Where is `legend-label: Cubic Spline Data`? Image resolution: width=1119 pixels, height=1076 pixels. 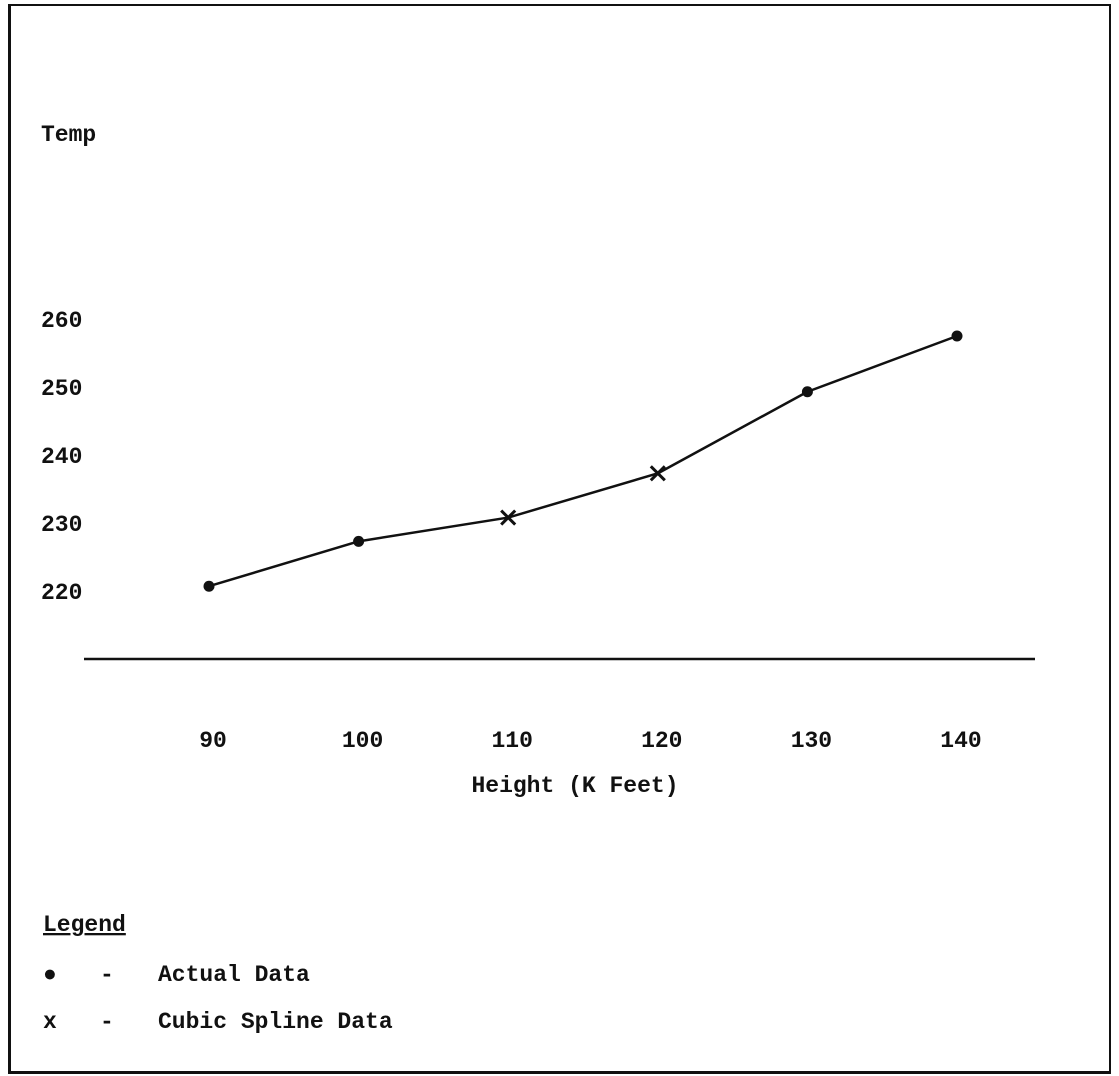 legend-label: Cubic Spline Data is located at coordinates (275, 1022).